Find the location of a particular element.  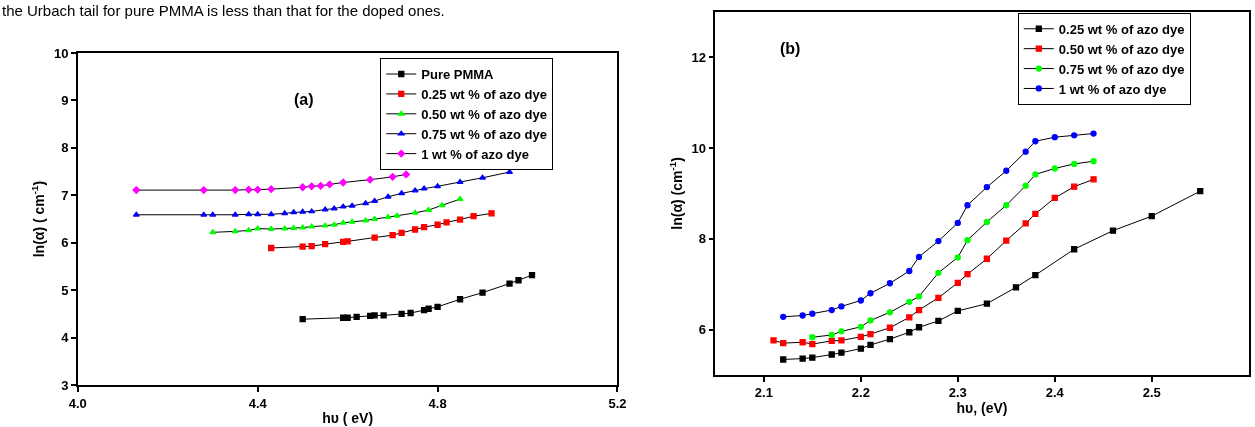

x-tick-label: 4.8 is located at coordinates (437, 403).